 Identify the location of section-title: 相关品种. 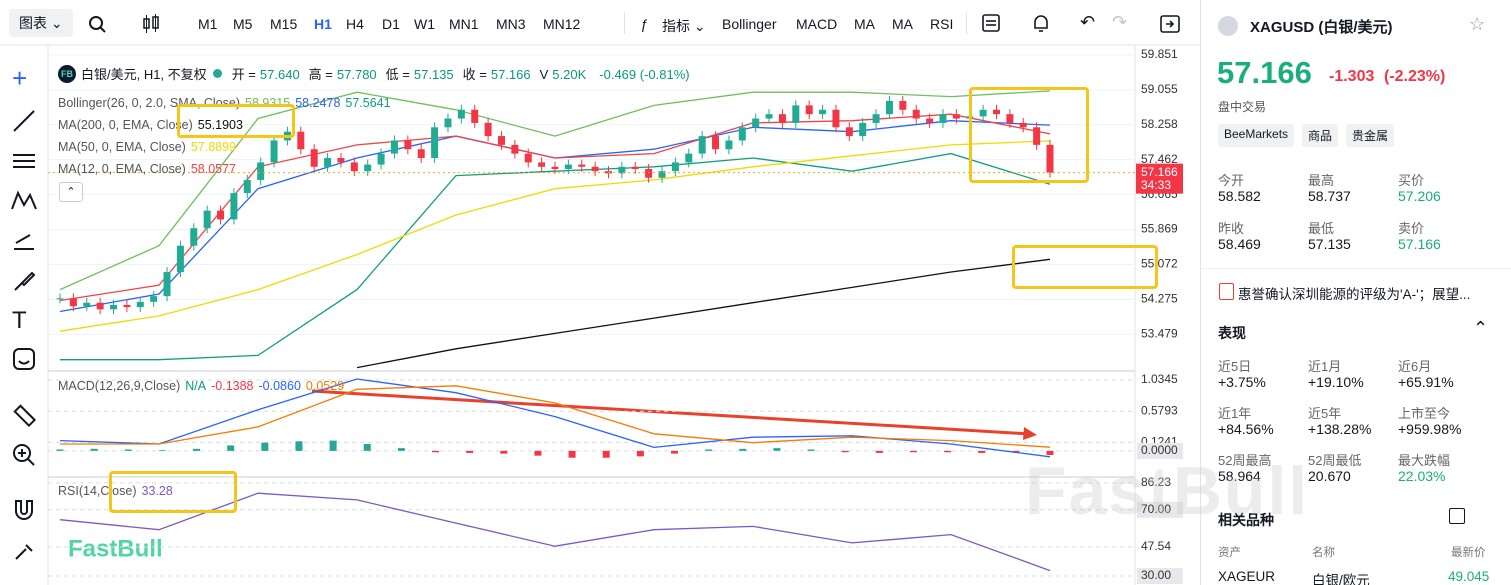
(1246, 520).